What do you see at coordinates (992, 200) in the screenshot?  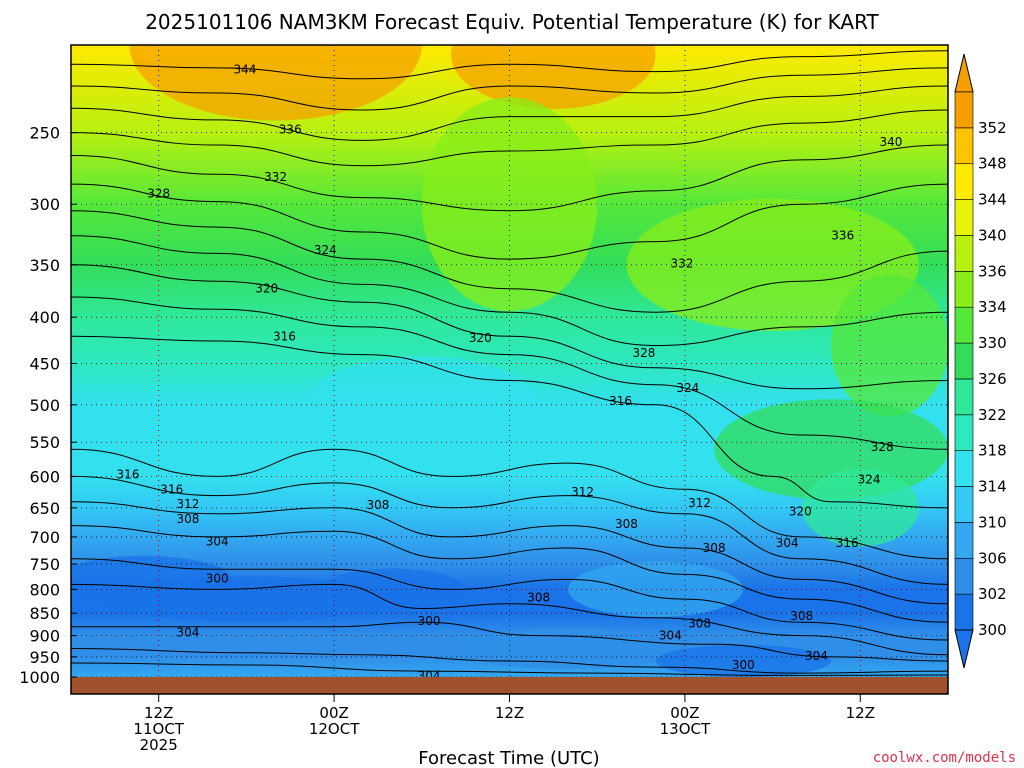 I see `colorbar-label: 344` at bounding box center [992, 200].